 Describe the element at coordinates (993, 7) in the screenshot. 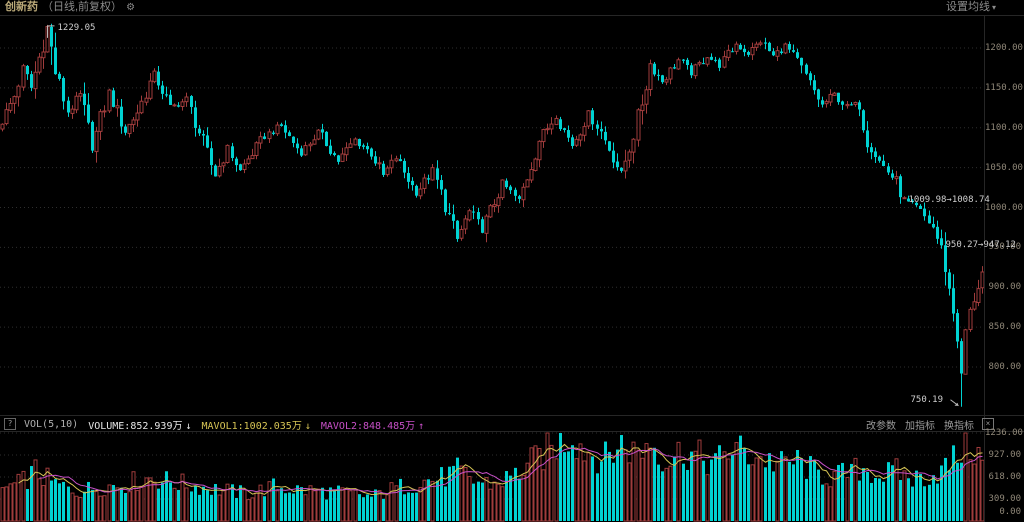

I see `chevron-down-icon: ▾` at that location.